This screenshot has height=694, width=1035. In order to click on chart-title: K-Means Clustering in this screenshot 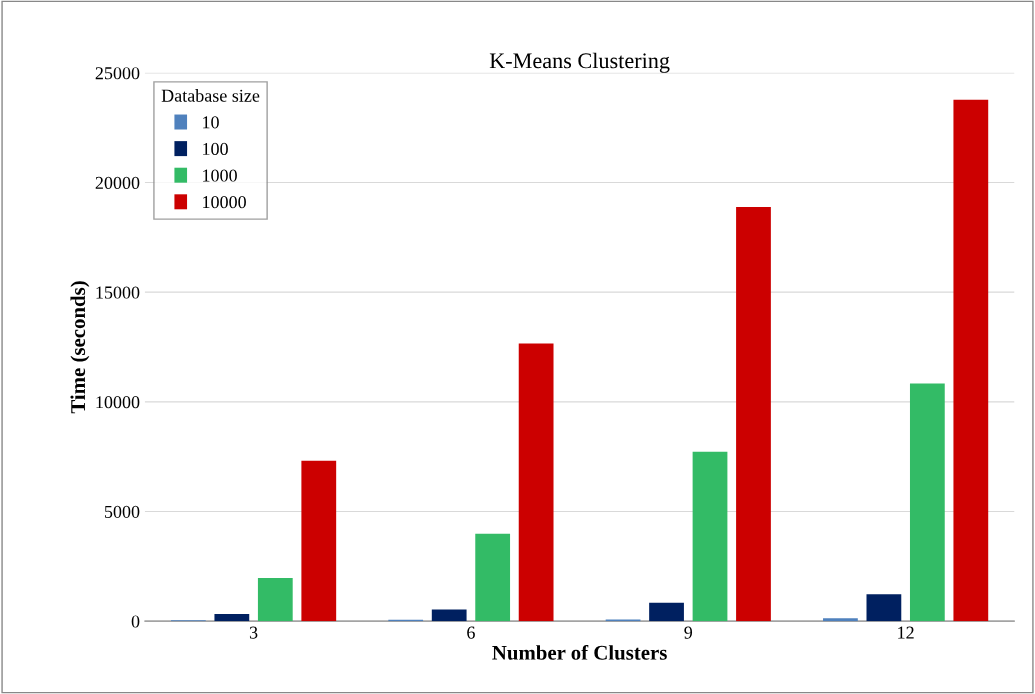, I will do `click(579, 62)`.